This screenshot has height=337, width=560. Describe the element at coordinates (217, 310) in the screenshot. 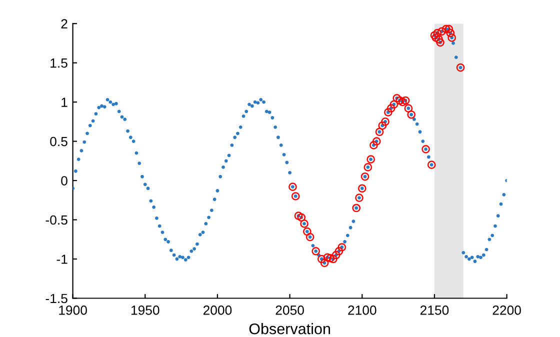

I see `x-tick-label: 2000` at that location.